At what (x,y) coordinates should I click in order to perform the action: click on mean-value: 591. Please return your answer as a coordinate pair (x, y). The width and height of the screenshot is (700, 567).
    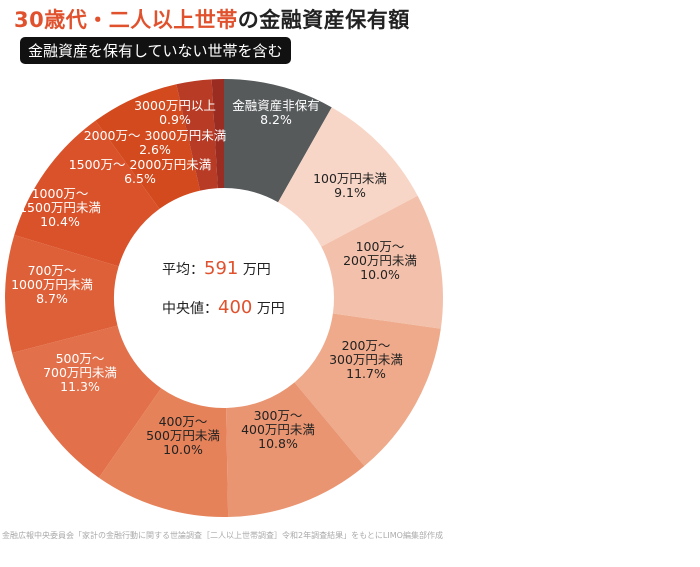
    Looking at the image, I should click on (221, 268).